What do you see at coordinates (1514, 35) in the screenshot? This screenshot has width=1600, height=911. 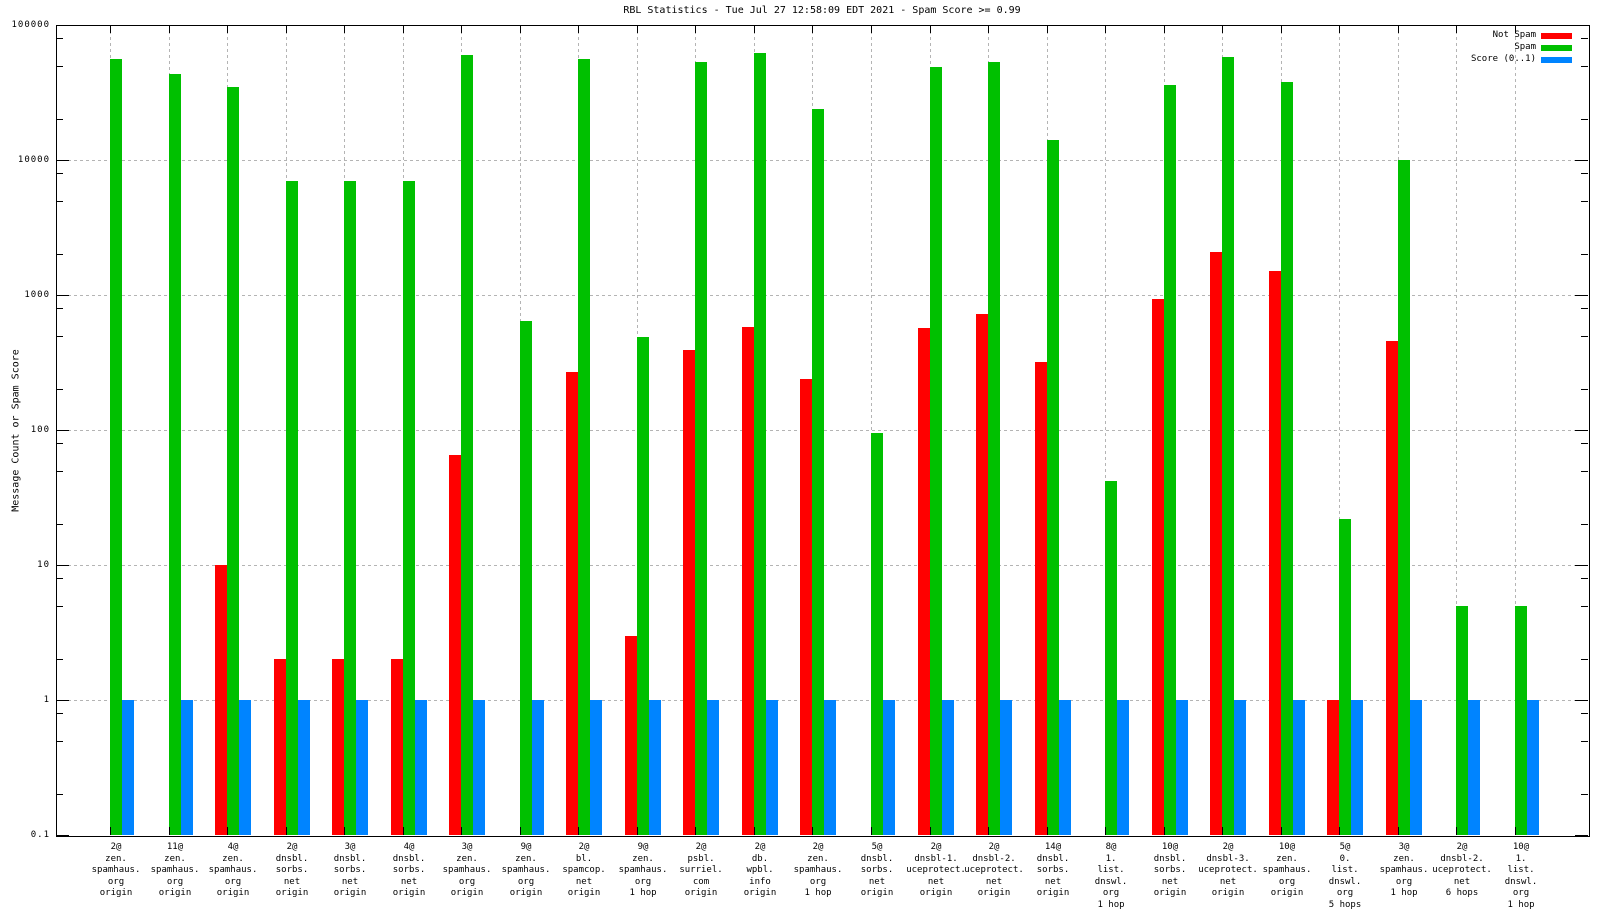 I see `legend-label: Not Spam` at bounding box center [1514, 35].